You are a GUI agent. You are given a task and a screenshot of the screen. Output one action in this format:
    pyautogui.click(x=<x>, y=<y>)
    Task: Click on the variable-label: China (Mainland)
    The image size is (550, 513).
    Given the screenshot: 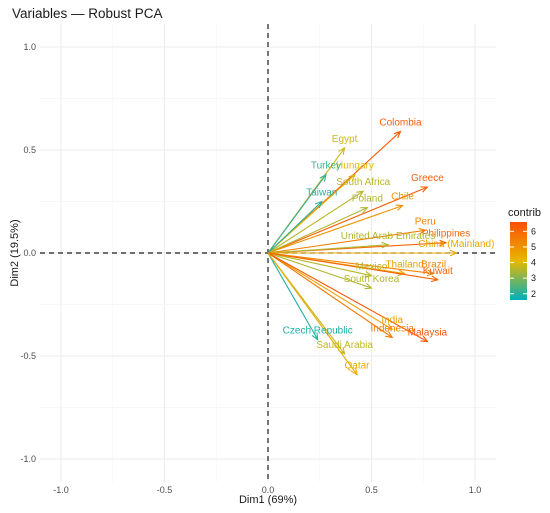 What is the action you would take?
    pyautogui.click(x=456, y=244)
    